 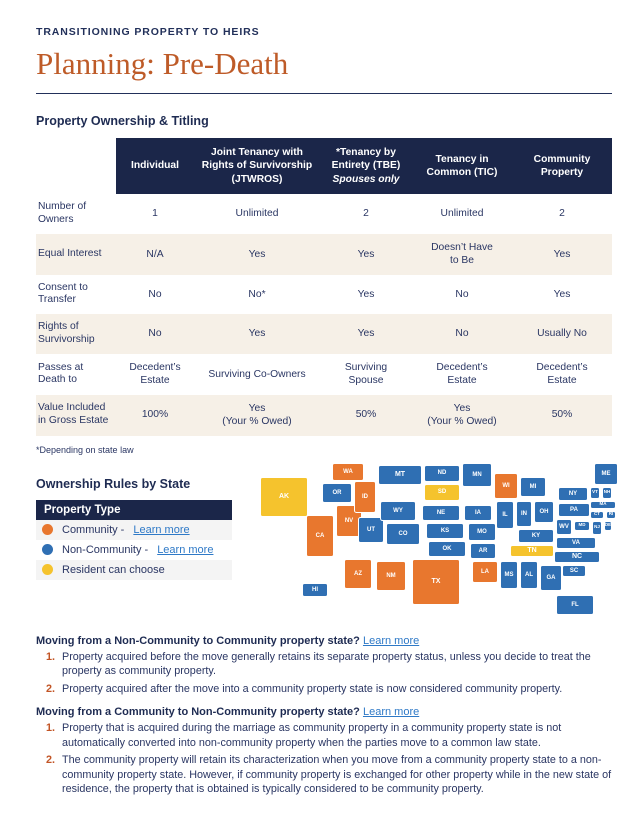 What do you see at coordinates (462, 214) in the screenshot?
I see `table-cell: Unlimited` at bounding box center [462, 214].